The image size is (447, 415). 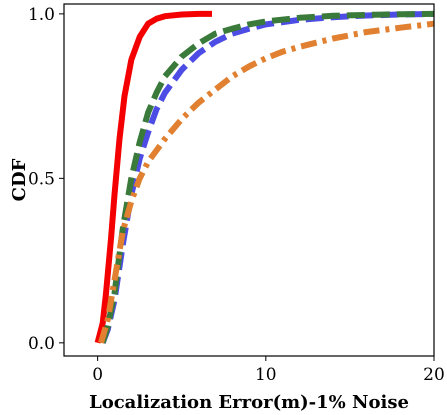 I want to click on x-tick-label: 10, so click(x=266, y=375).